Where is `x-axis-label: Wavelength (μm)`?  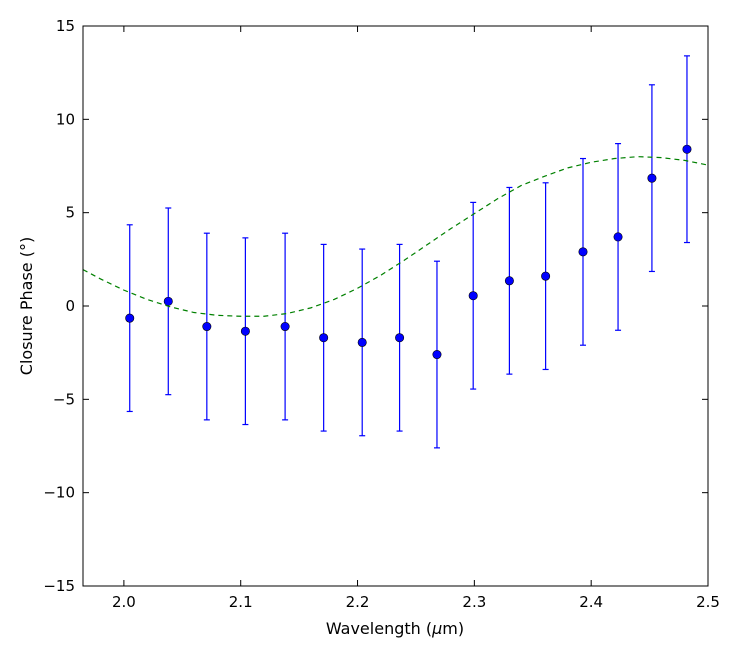
x-axis-label: Wavelength (μm) is located at coordinates (395, 628).